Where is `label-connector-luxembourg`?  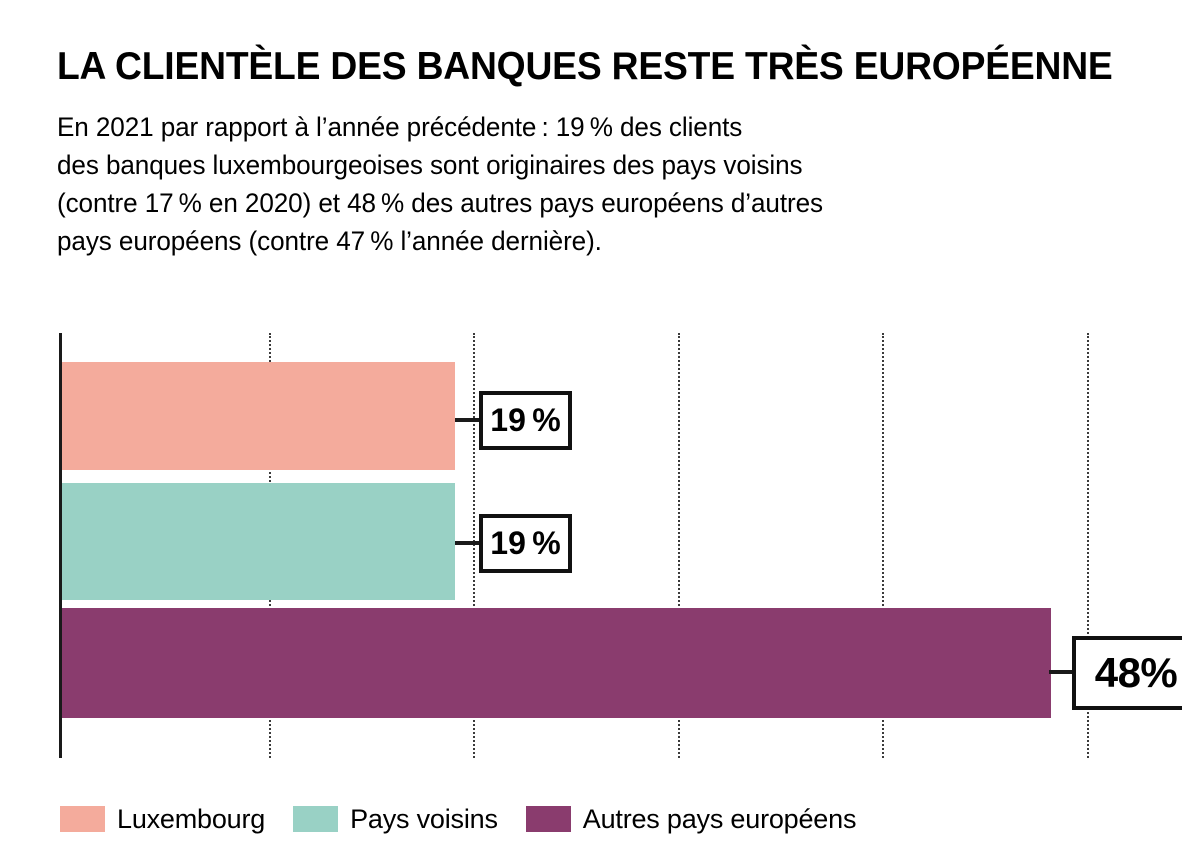
label-connector-luxembourg is located at coordinates (469, 420).